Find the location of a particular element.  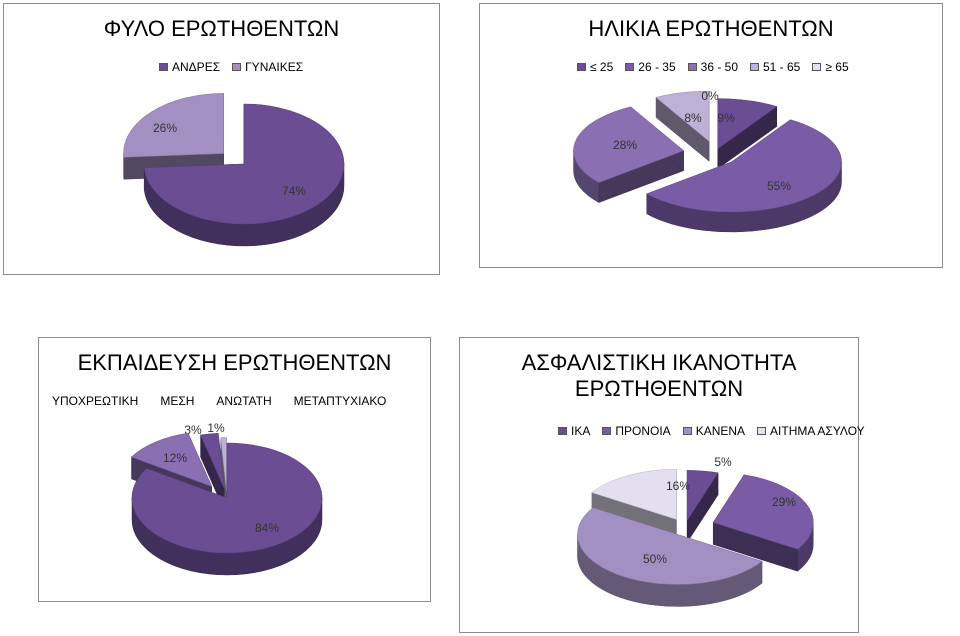

legend-label: ΑΝΩΤΑΤΗ is located at coordinates (244, 401).